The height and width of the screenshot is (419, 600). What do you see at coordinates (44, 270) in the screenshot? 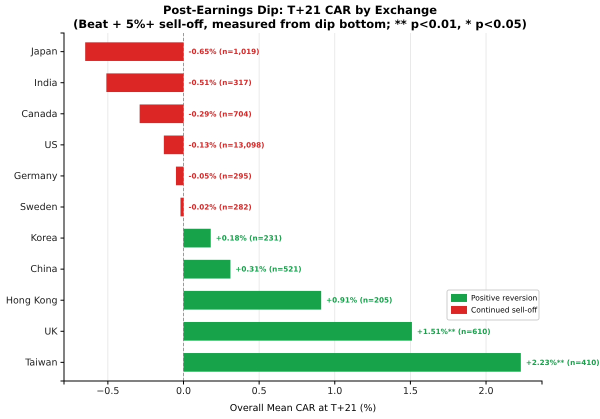
I see `y-tick-label: China` at bounding box center [44, 270].